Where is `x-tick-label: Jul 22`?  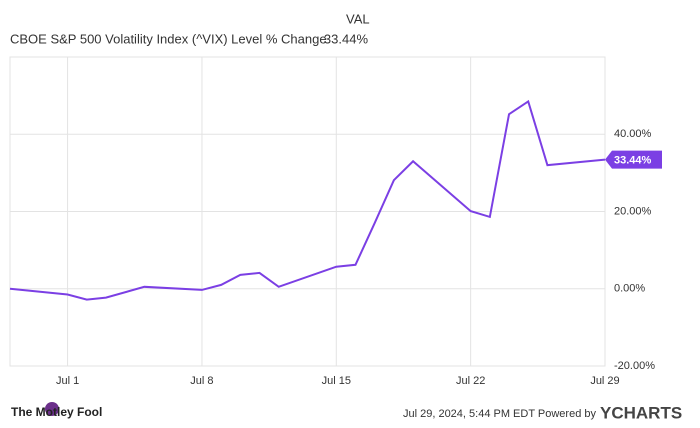 x-tick-label: Jul 22 is located at coordinates (470, 381).